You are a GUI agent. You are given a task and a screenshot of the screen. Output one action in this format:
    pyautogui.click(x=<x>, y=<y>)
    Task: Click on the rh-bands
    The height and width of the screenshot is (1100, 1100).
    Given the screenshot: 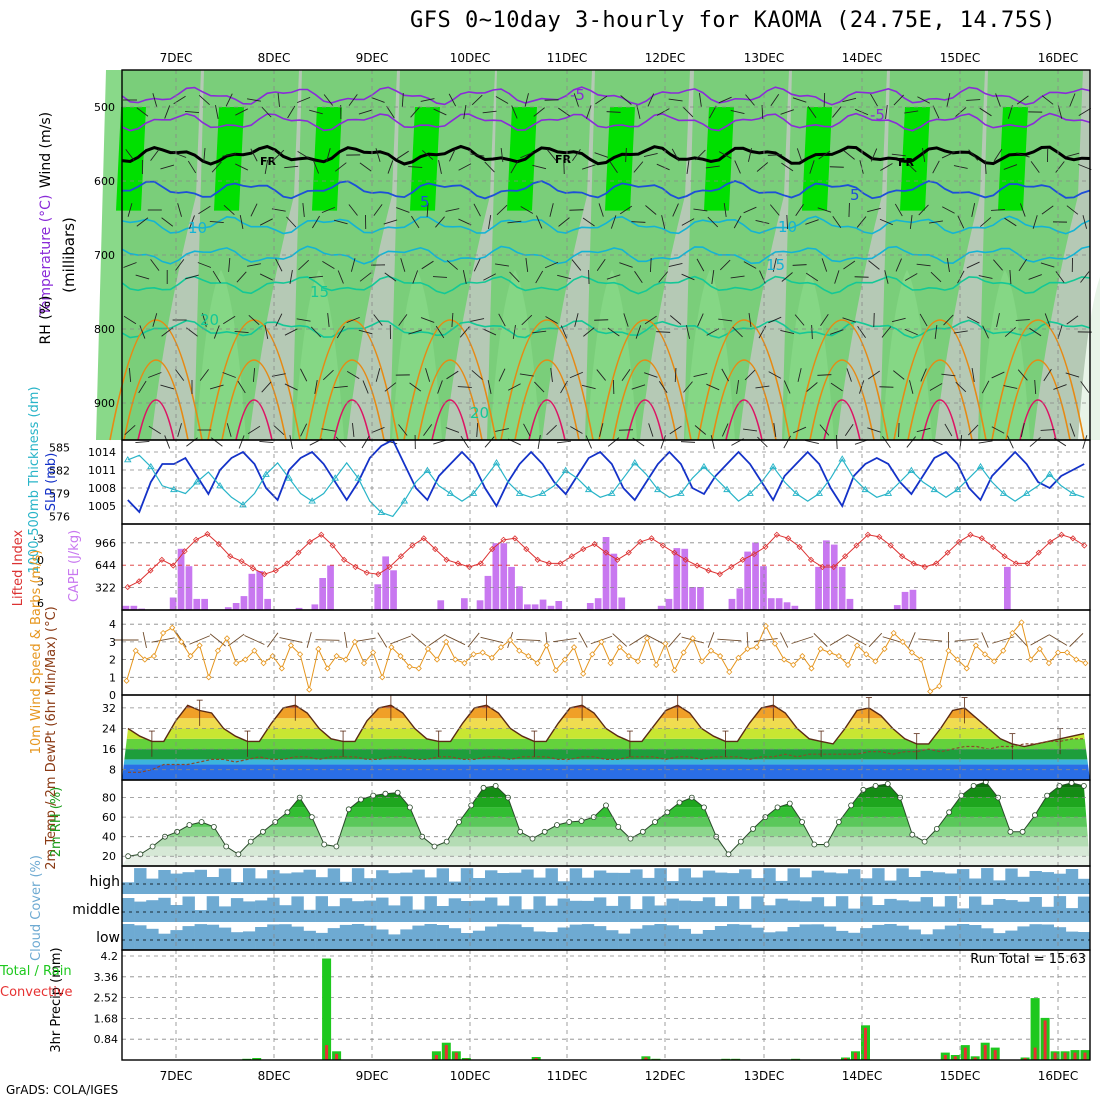 What is the action you would take?
    pyautogui.click(x=606, y=824)
    